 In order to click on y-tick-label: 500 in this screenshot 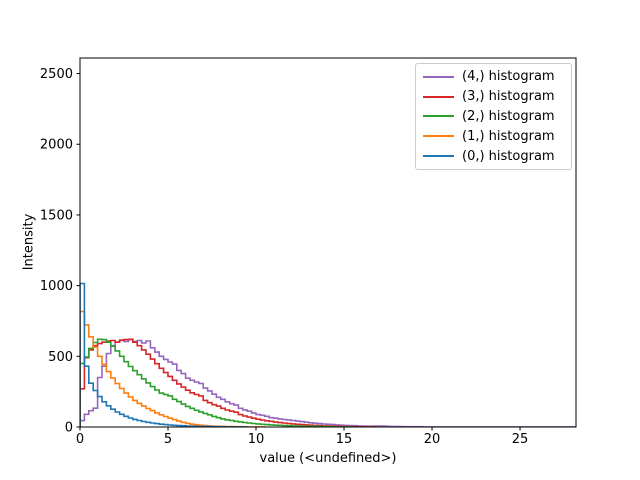, I will do `click(60, 357)`.